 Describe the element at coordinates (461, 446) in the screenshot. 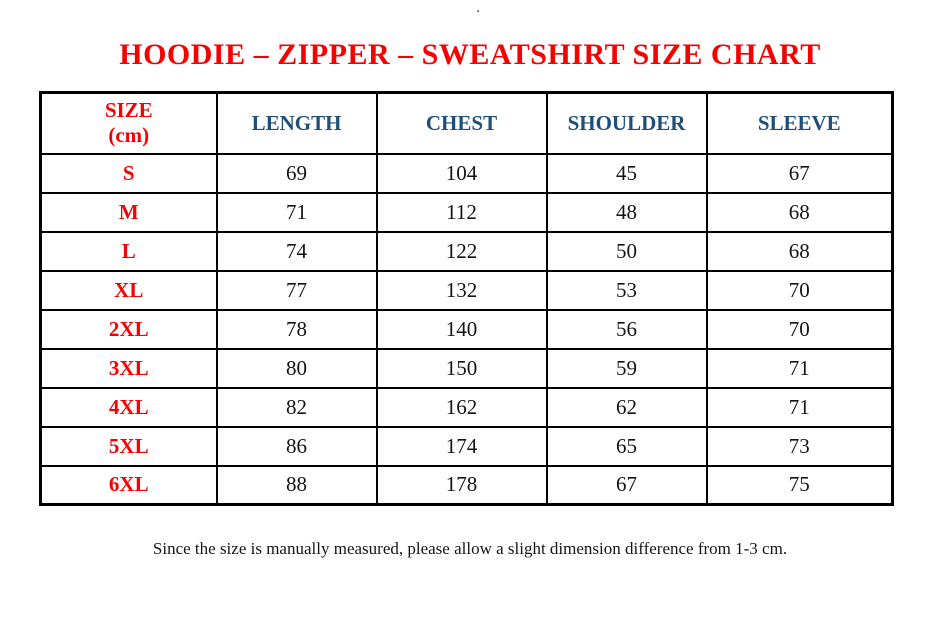

I see `chest-value-cell: 174` at that location.